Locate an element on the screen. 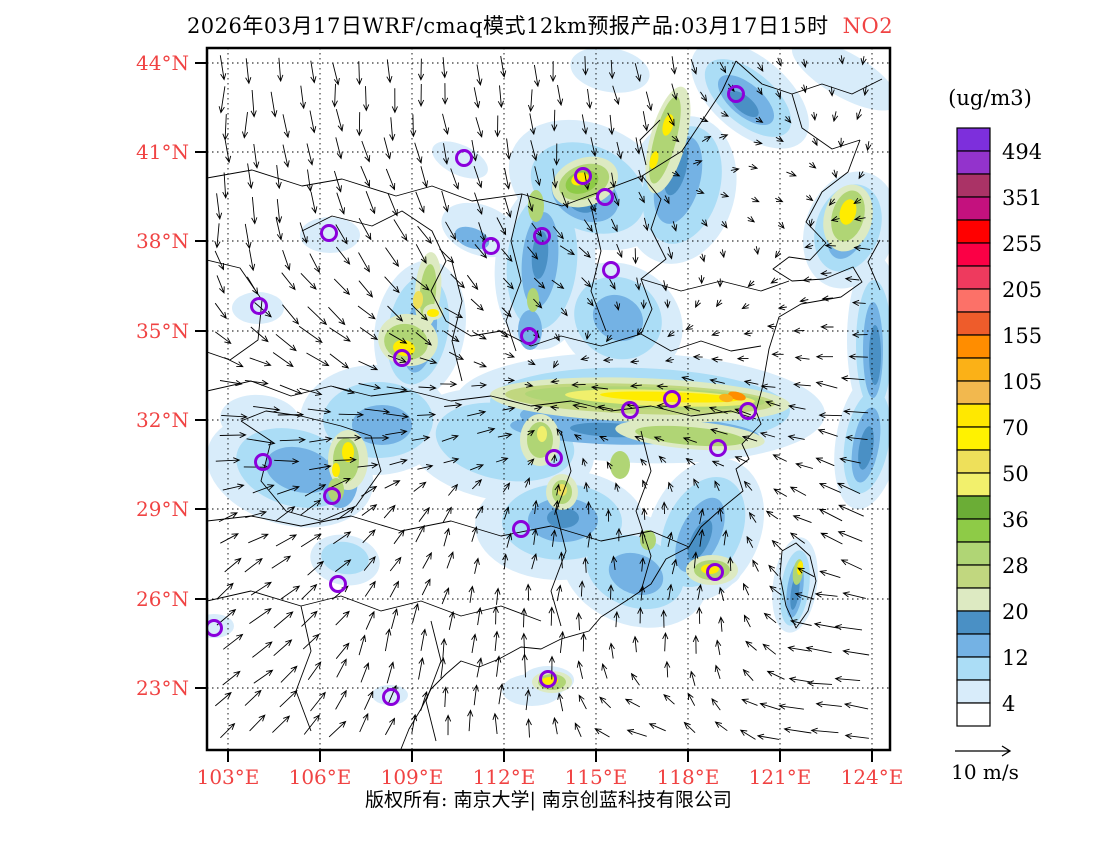  colorbar-value-label: 50 is located at coordinates (1015, 474).